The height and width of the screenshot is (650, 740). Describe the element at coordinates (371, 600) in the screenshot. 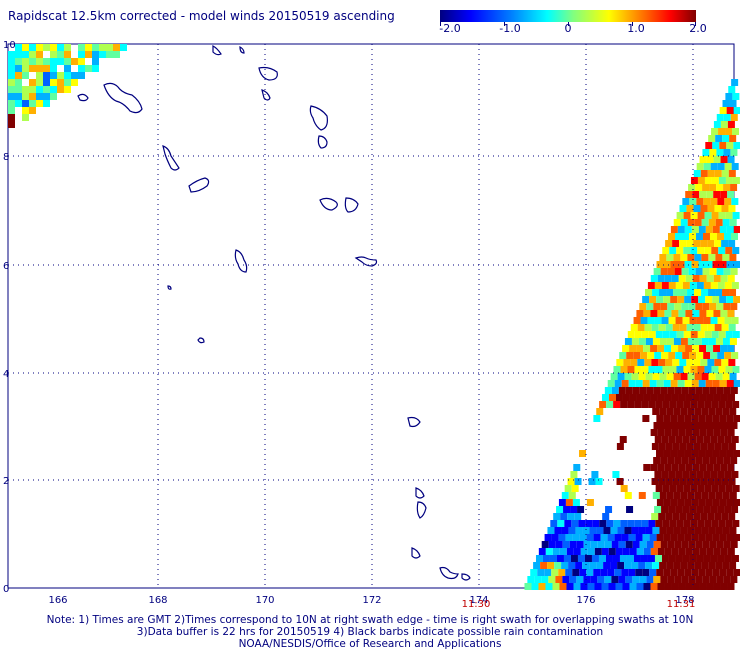

I see `x-tick-label: 172` at that location.